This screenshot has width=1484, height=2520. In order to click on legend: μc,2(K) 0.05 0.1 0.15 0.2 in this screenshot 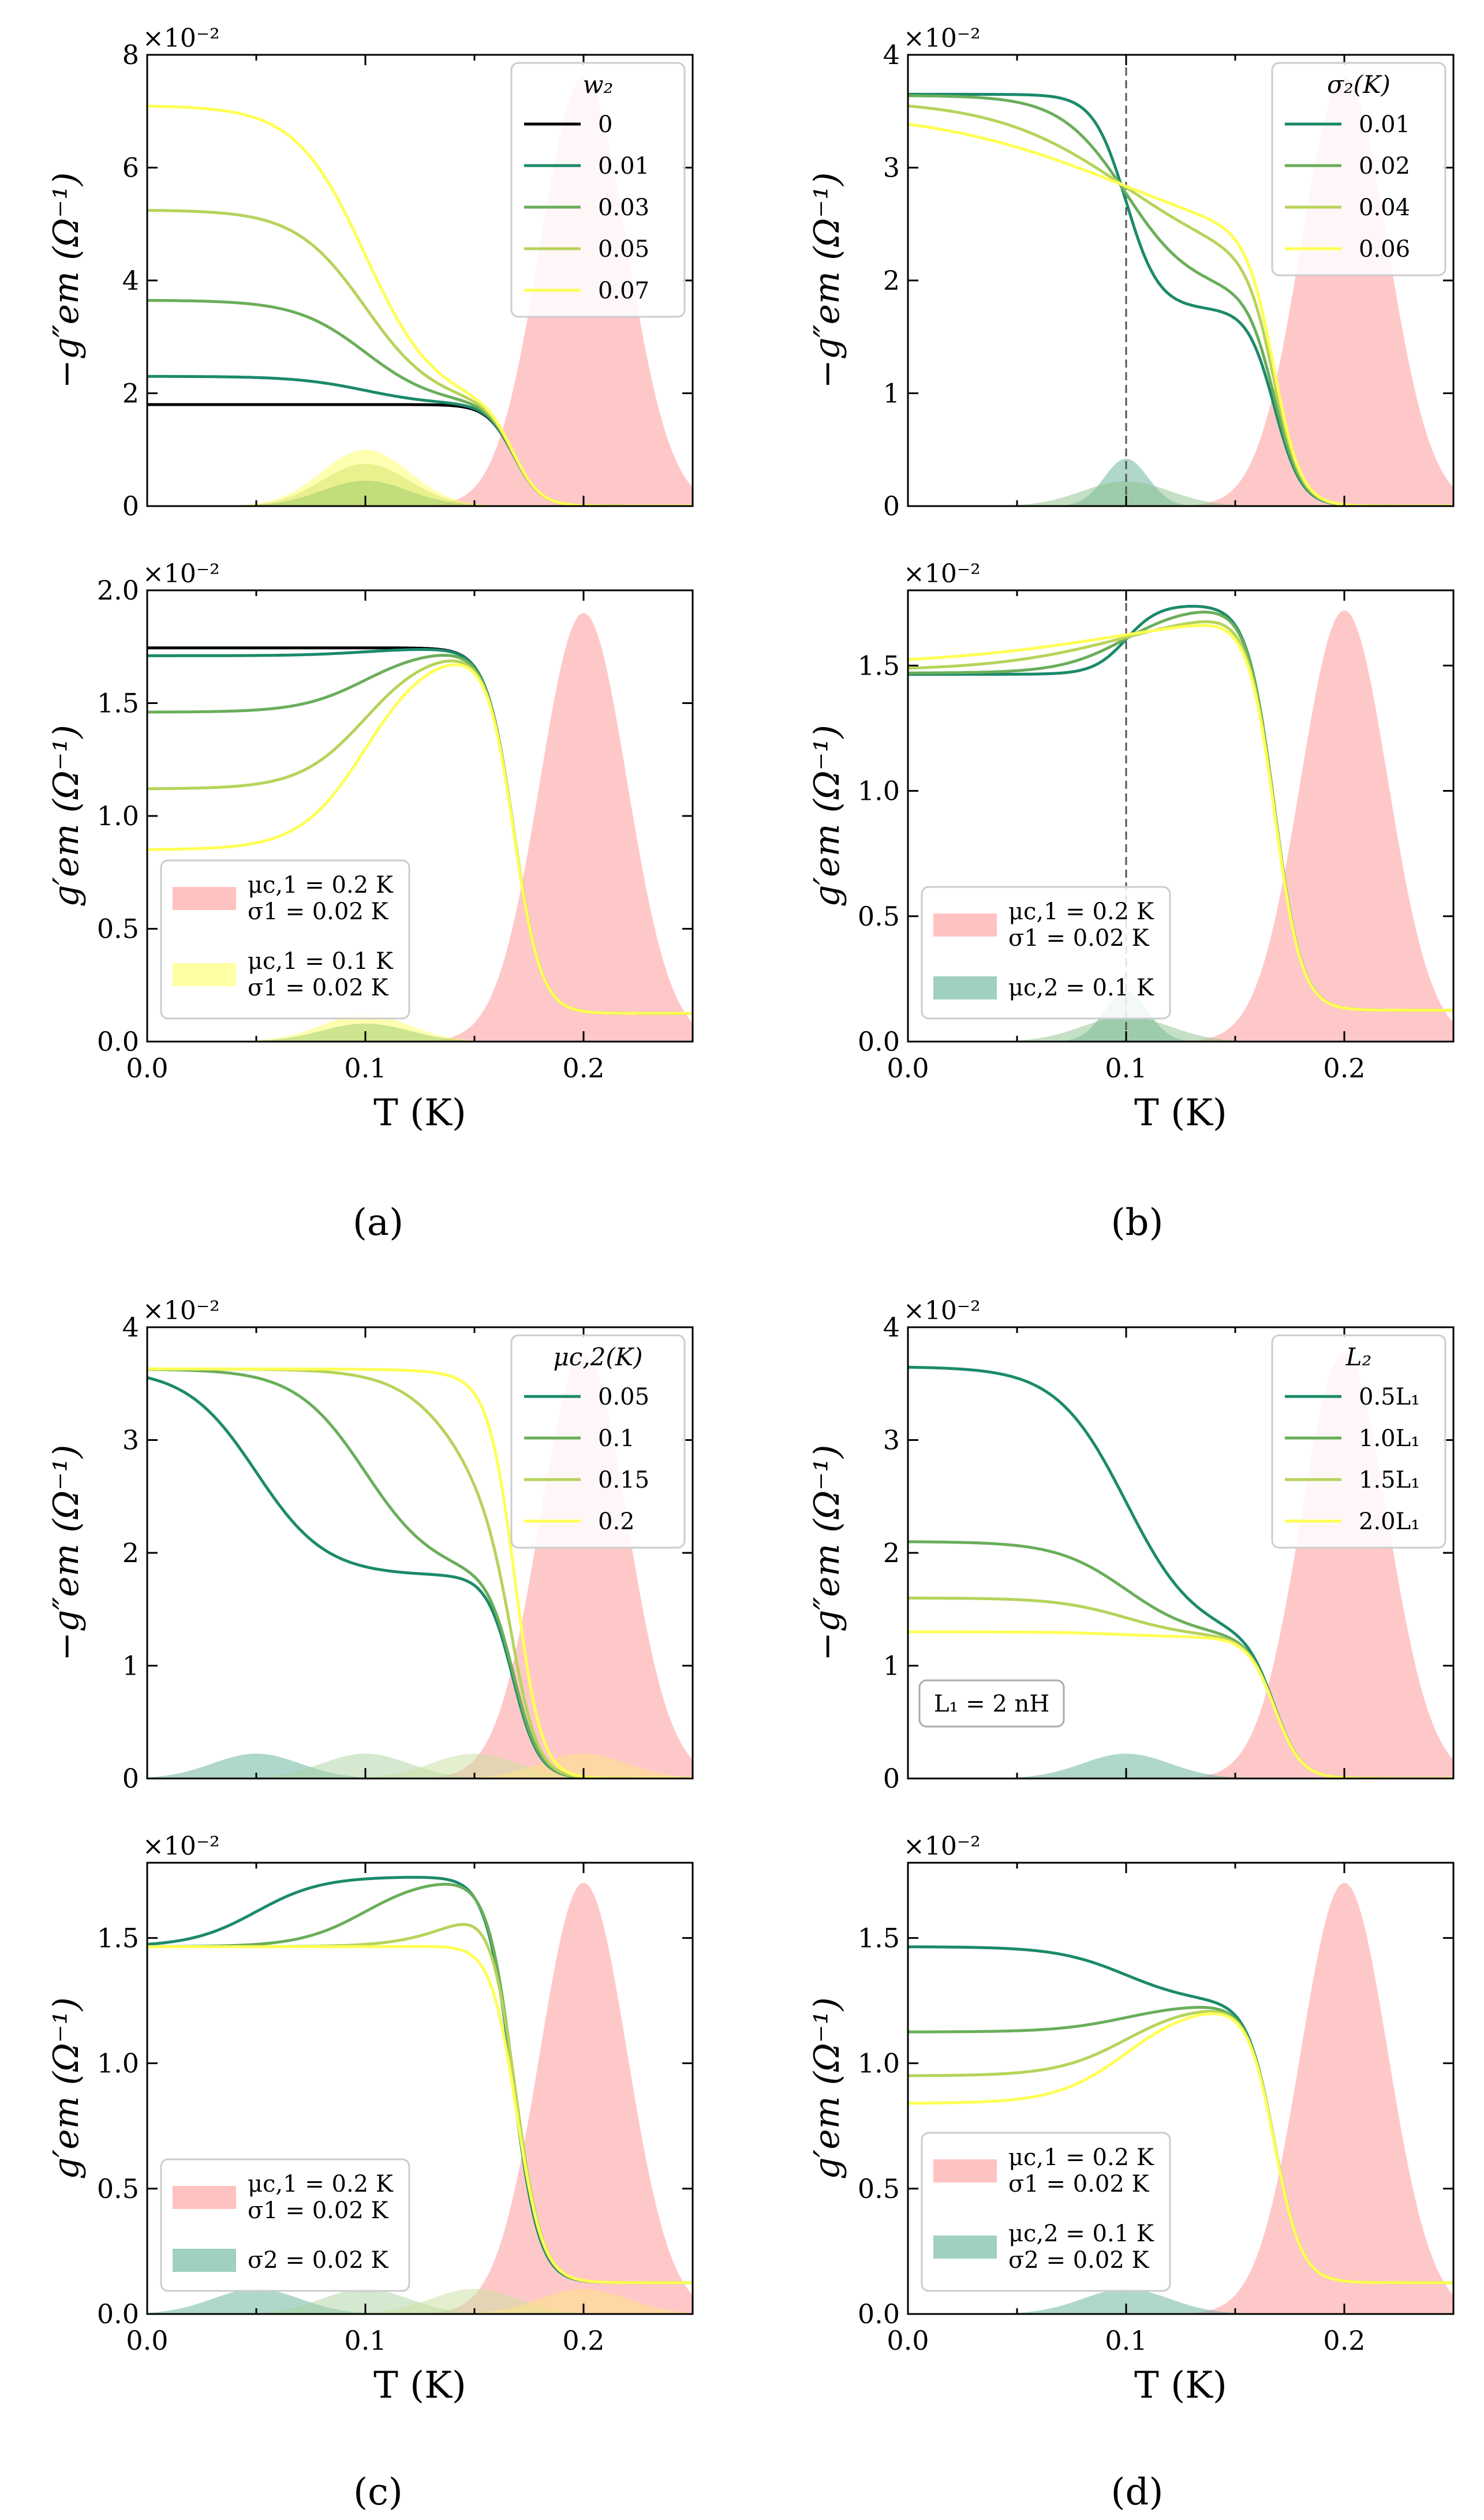, I will do `click(598, 1442)`.